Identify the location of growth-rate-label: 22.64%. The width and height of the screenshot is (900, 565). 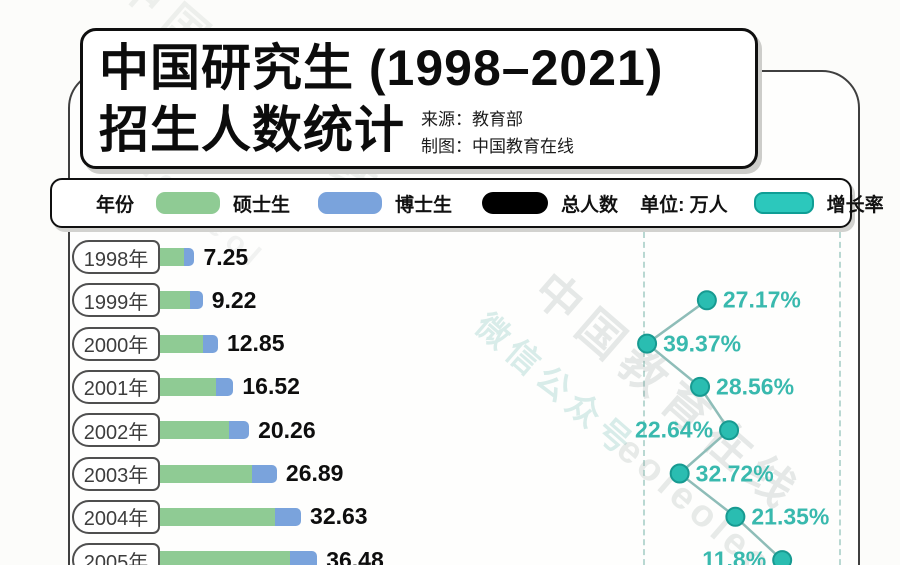
(674, 429).